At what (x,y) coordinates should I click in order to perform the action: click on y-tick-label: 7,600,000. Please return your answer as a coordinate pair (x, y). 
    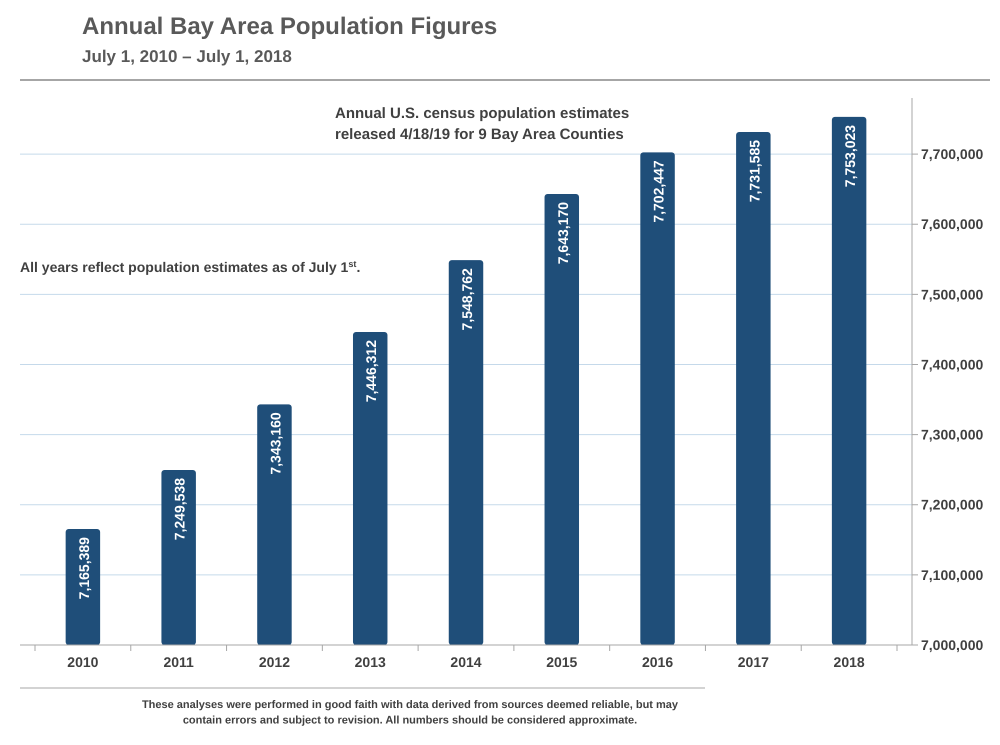
    Looking at the image, I should click on (952, 224).